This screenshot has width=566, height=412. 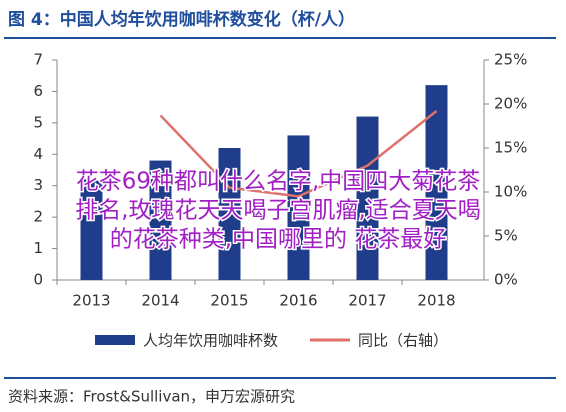 I want to click on overlay-text: 排名,玫瑰花天天喝子宫肌瘤,适合夏天喝, so click(x=278, y=211).